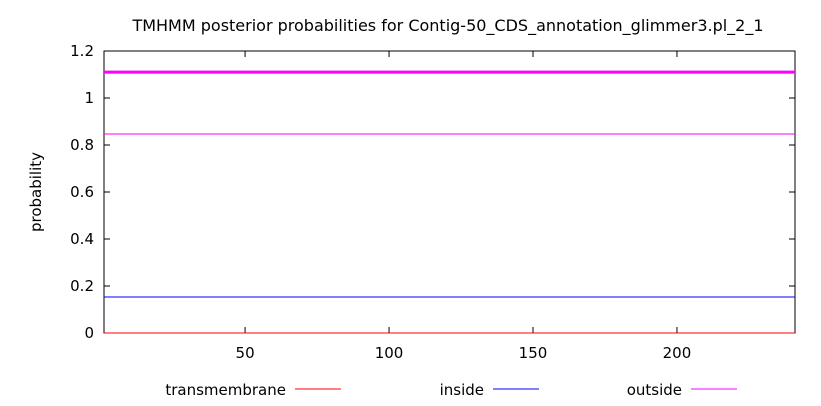 The height and width of the screenshot is (406, 821). I want to click on x-tick-label: 150, so click(533, 353).